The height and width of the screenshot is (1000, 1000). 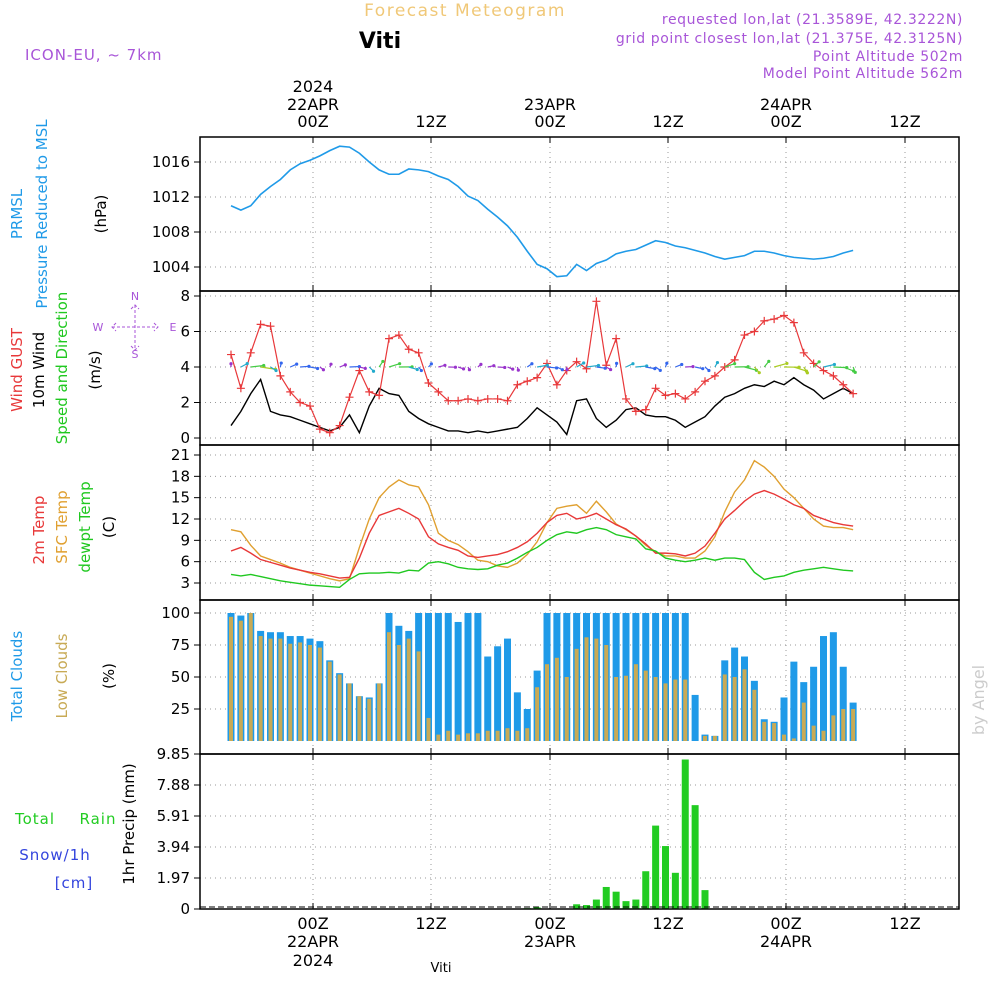 I want to click on y-tick-label: 25, so click(x=180, y=709).